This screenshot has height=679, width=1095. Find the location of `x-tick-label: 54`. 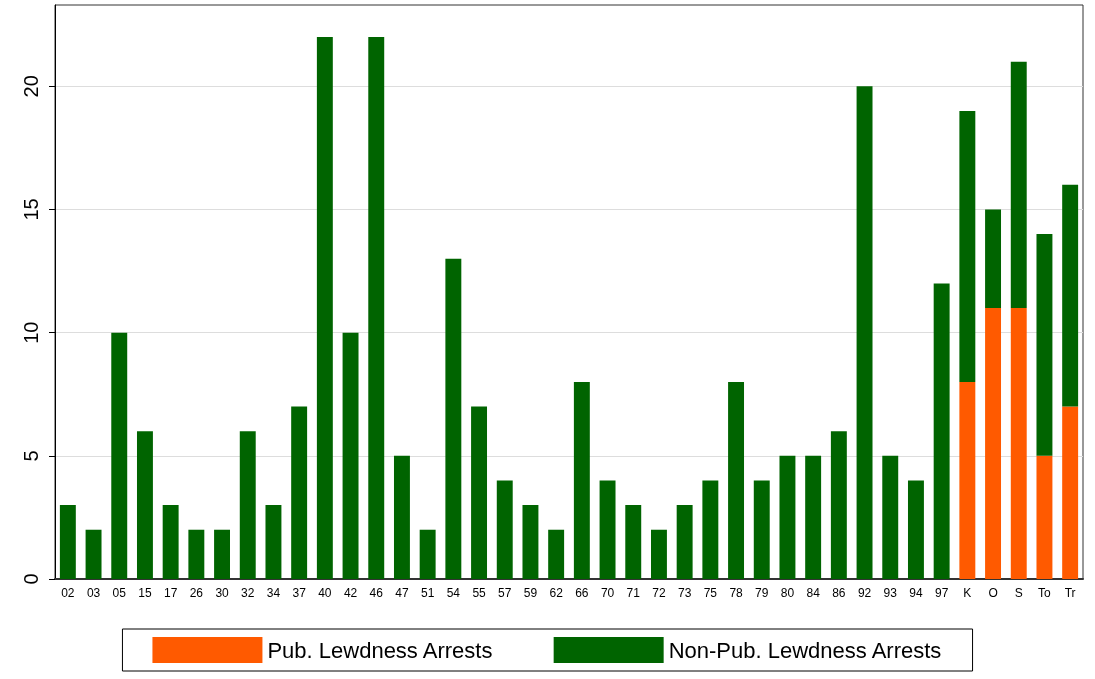

x-tick-label: 54 is located at coordinates (453, 593).